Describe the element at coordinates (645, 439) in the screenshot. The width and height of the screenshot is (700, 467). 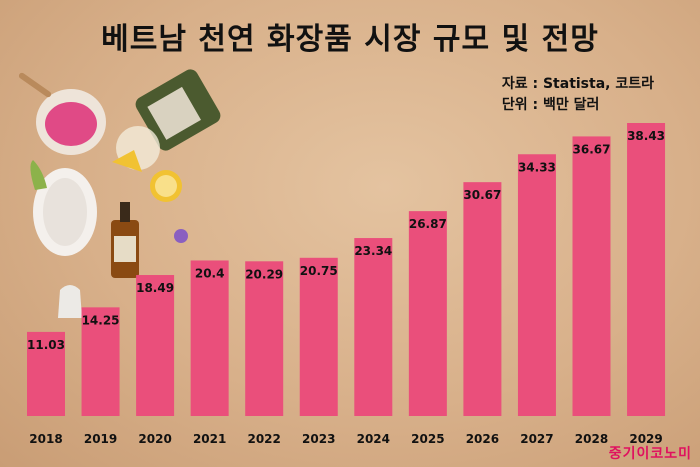
I see `x-tick-2029: 2029` at that location.